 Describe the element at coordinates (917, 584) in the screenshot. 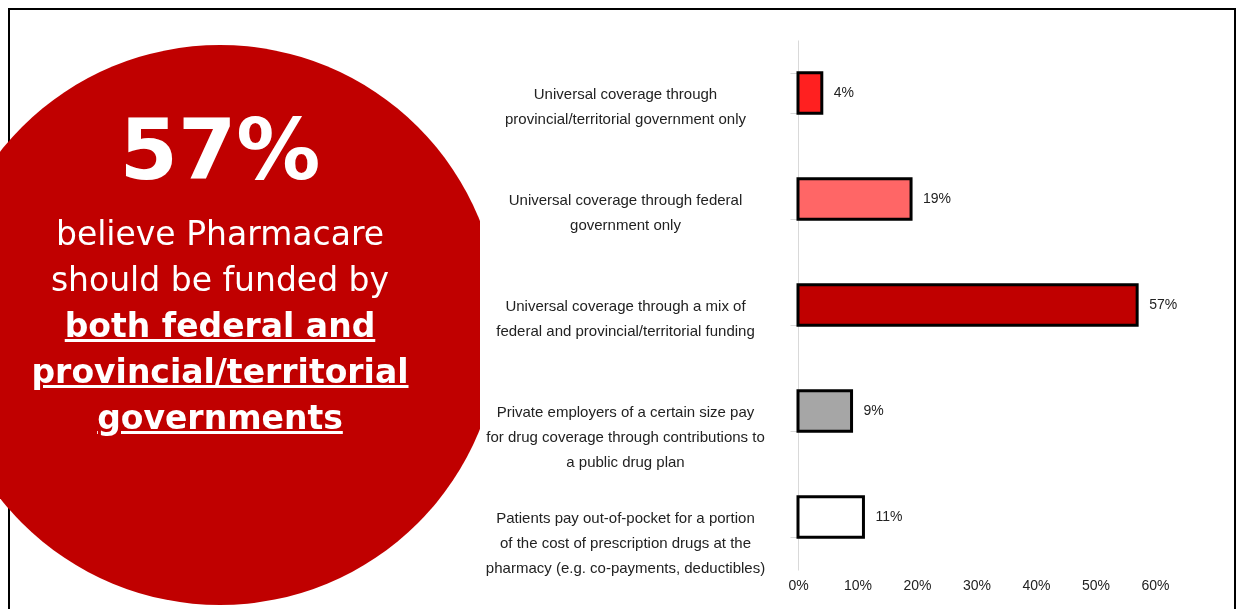

I see `x-tick-label: 20%` at that location.